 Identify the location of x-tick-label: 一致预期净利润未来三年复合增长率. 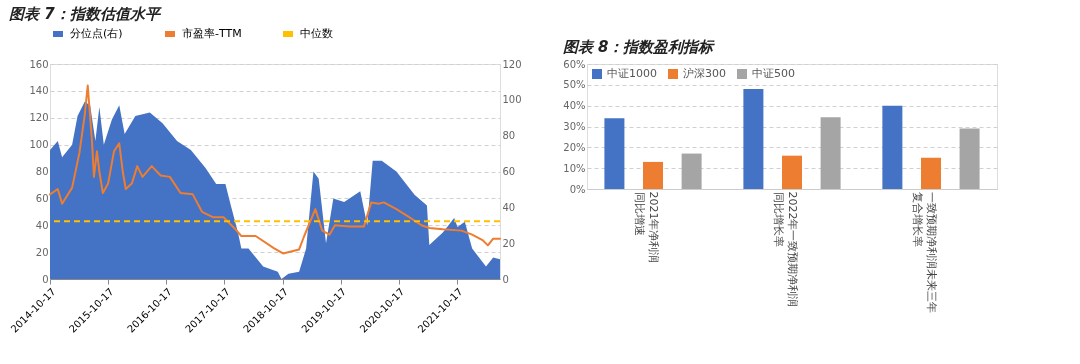
(924, 252).